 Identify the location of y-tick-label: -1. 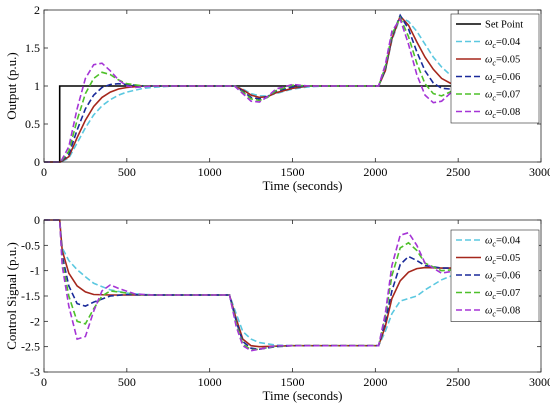
(35, 271).